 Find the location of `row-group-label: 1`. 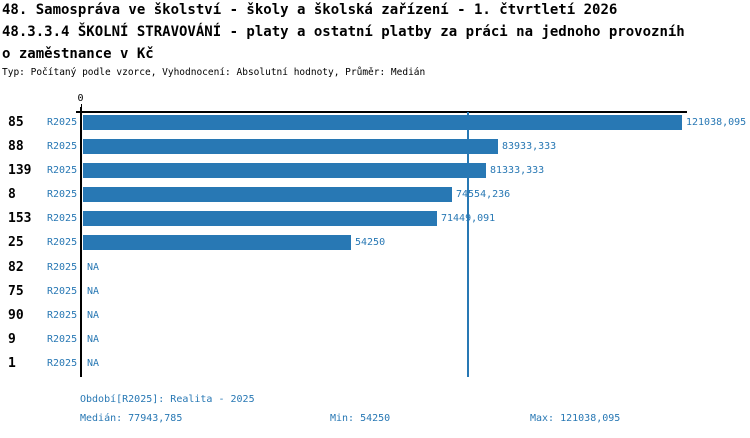

row-group-label: 1 is located at coordinates (12, 364).